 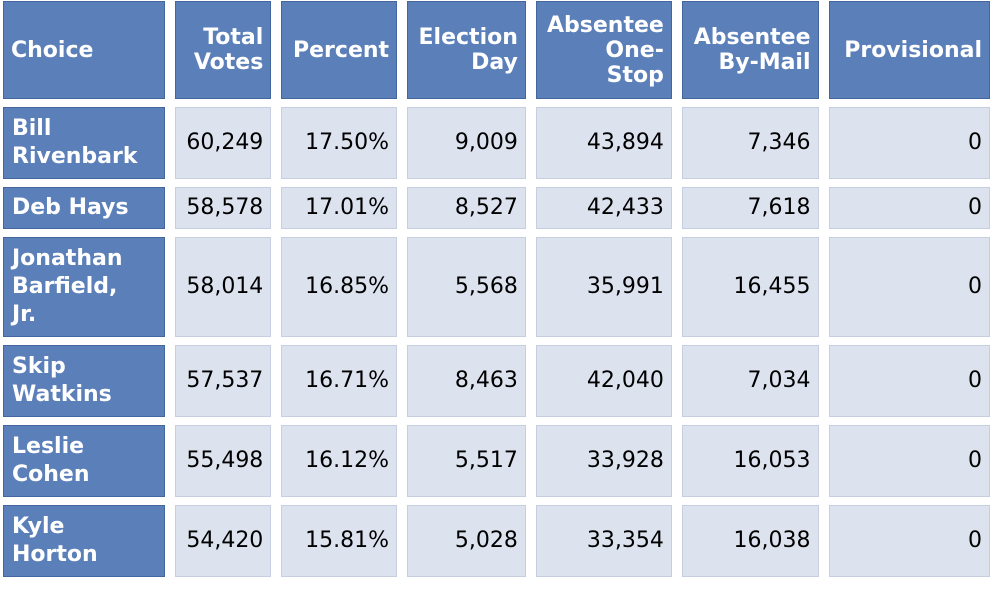 What do you see at coordinates (339, 287) in the screenshot?
I see `percent-cell: 16.85%` at bounding box center [339, 287].